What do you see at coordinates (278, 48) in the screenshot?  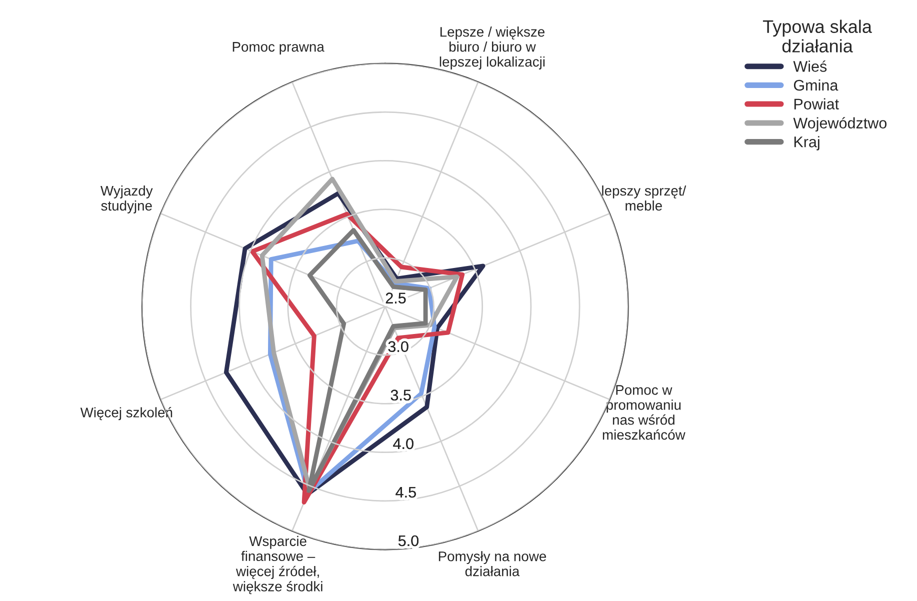 I see `spoke-label: Pomoc prawna` at bounding box center [278, 48].